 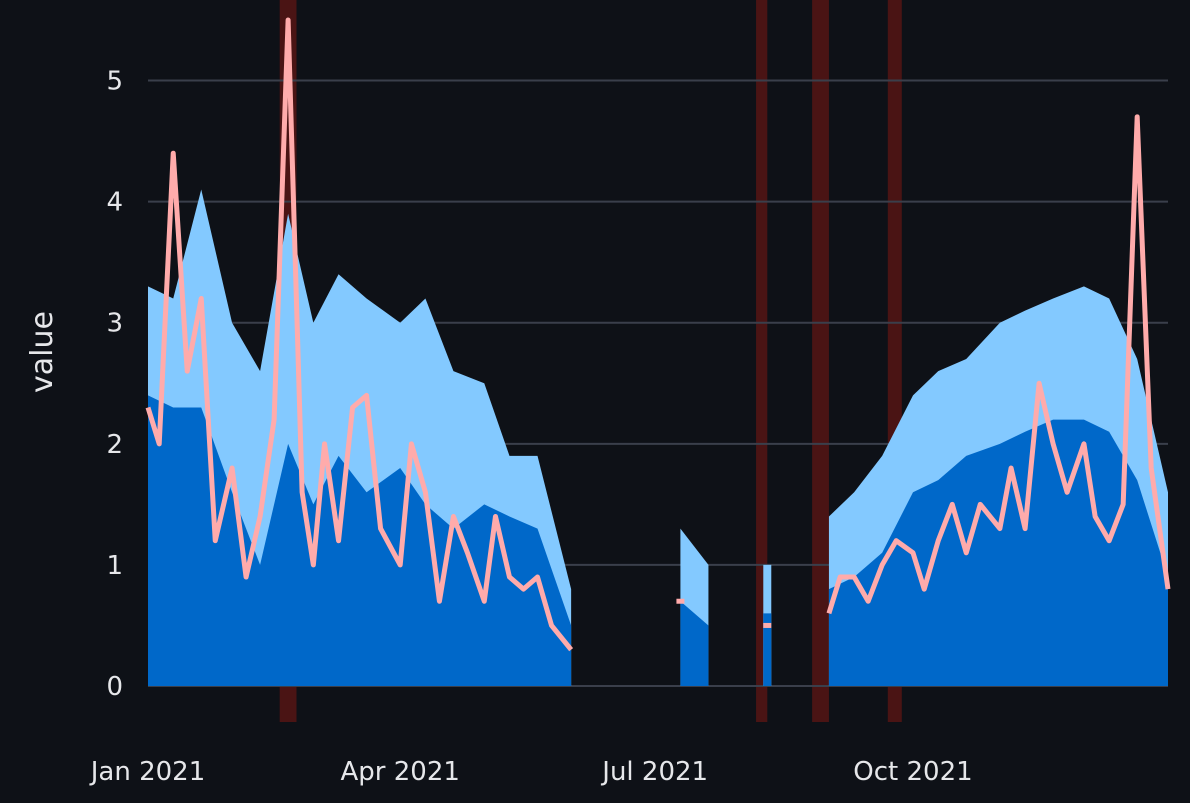 I want to click on x-tick-label: Apr 2021, so click(x=399, y=772).